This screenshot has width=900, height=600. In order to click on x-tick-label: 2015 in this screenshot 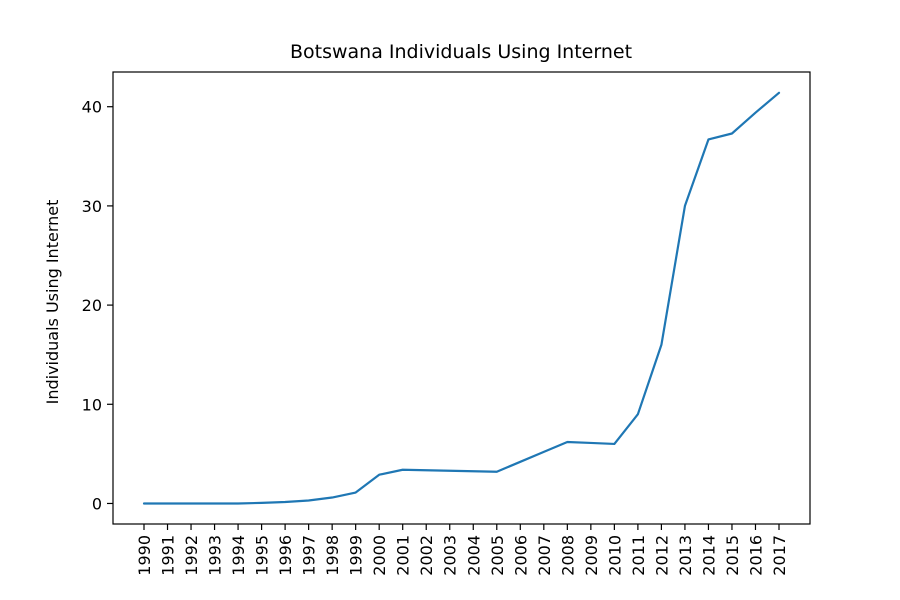, I will do `click(732, 555)`.